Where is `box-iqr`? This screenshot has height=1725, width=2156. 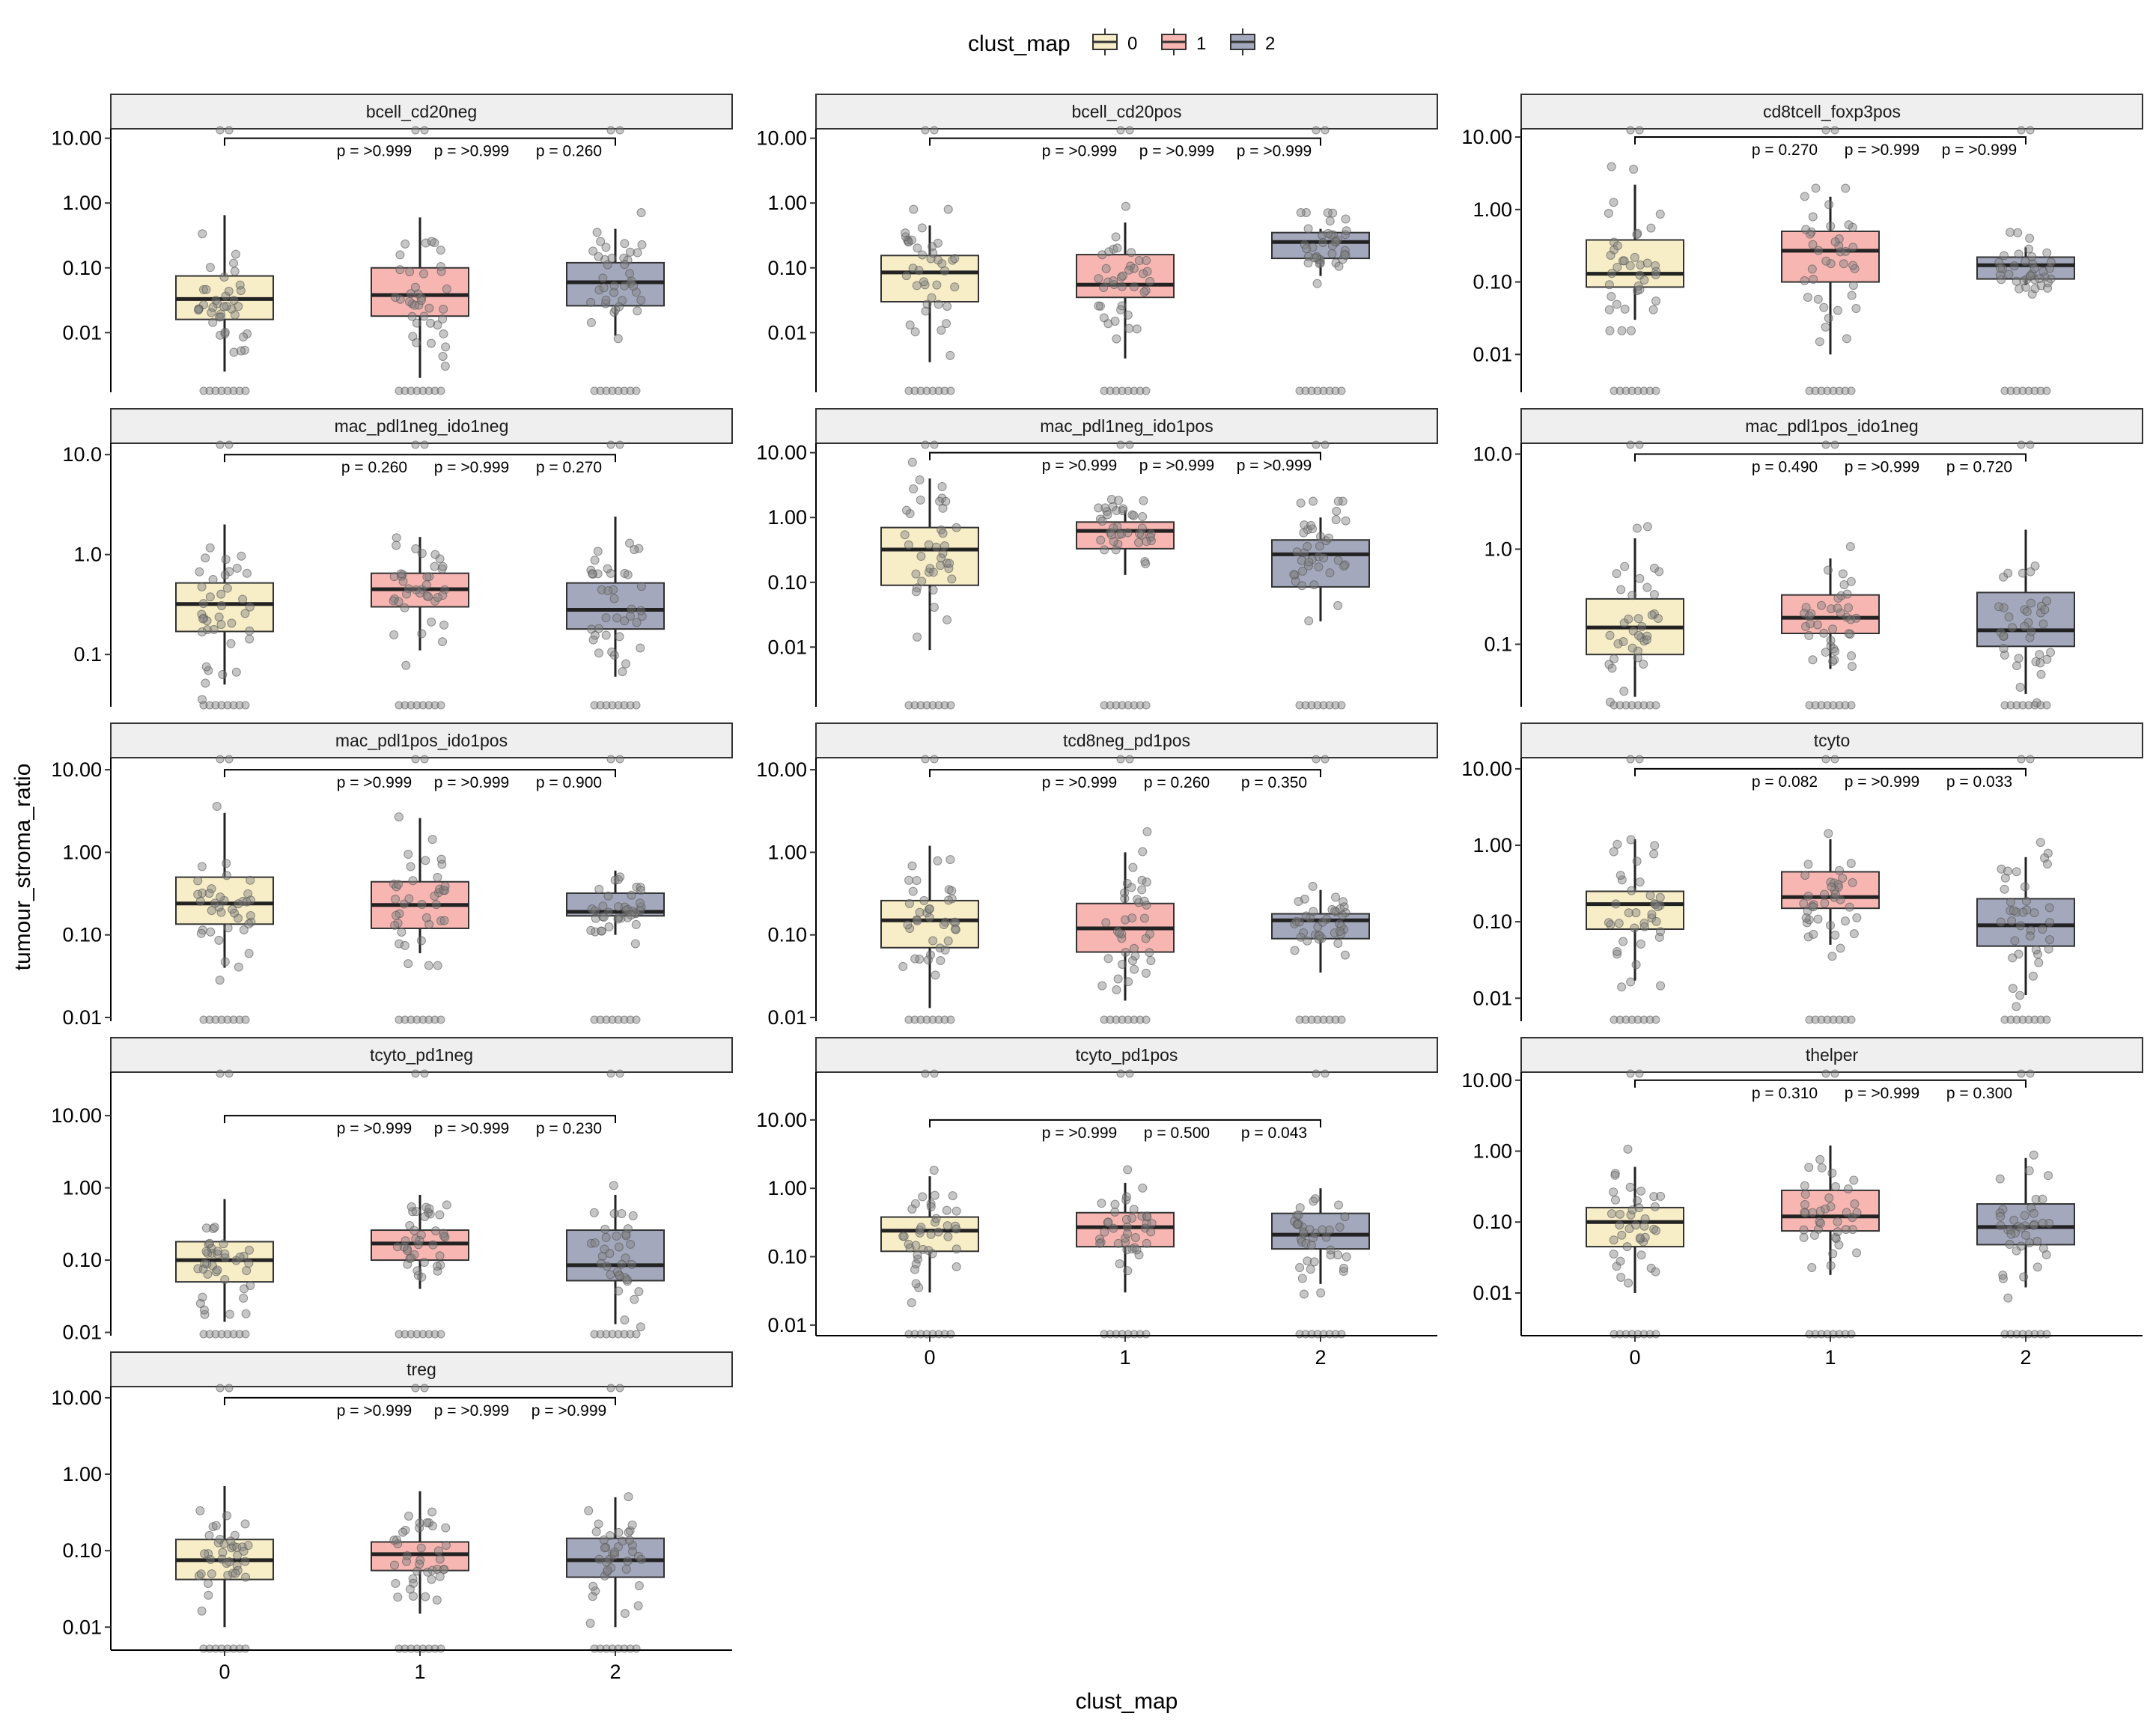
box-iqr is located at coordinates (224, 900).